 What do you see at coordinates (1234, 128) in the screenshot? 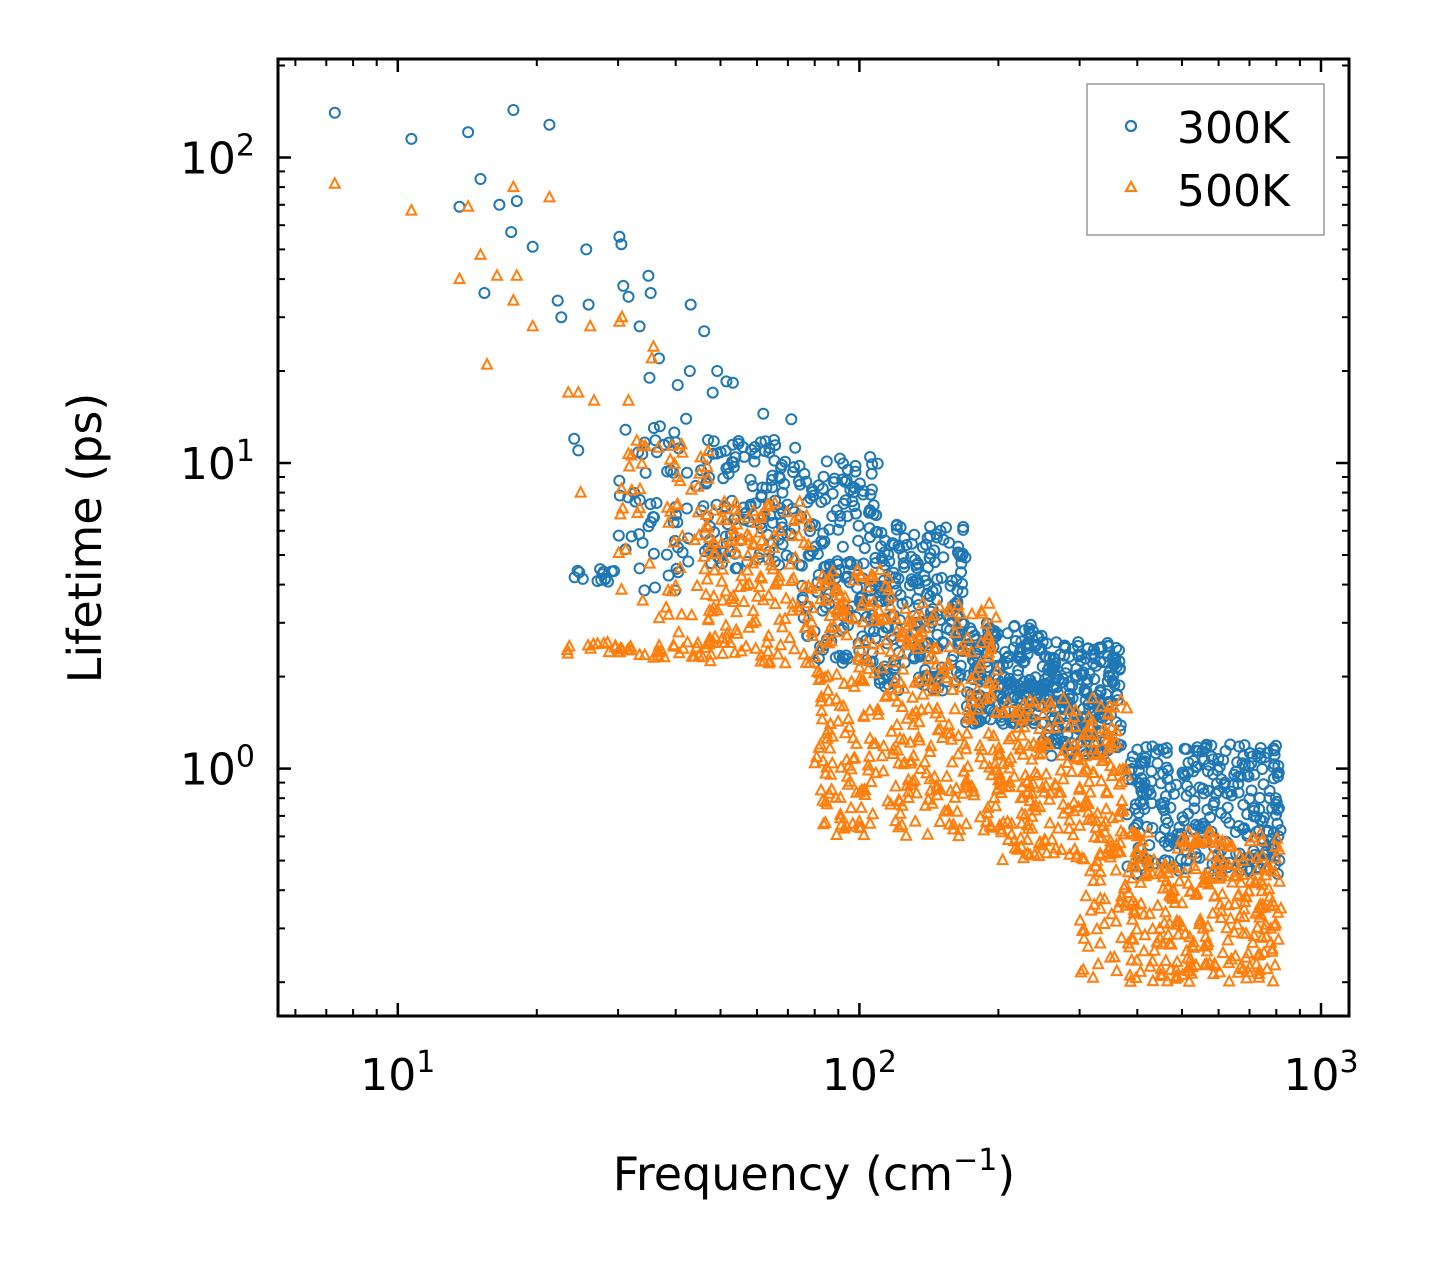
I see `legend-300k-label: 300K` at bounding box center [1234, 128].